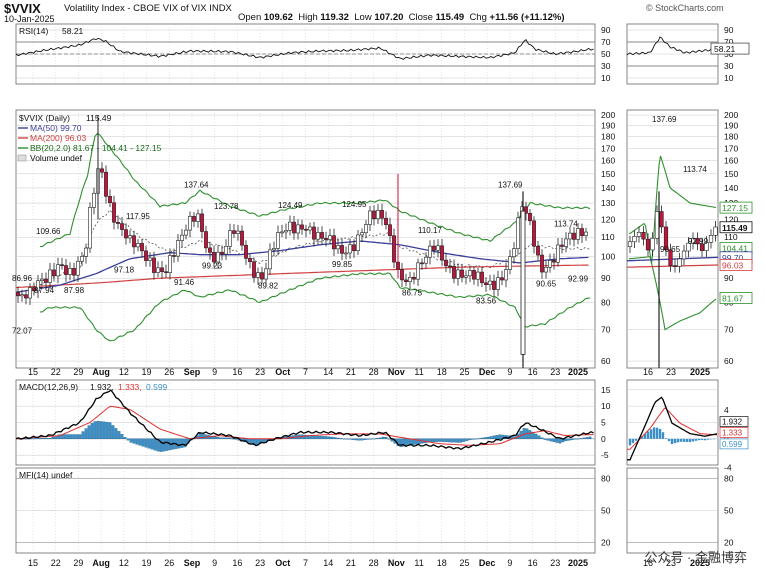 The height and width of the screenshot is (574, 765). I want to click on x-tick-label-main: 12, so click(124, 372).